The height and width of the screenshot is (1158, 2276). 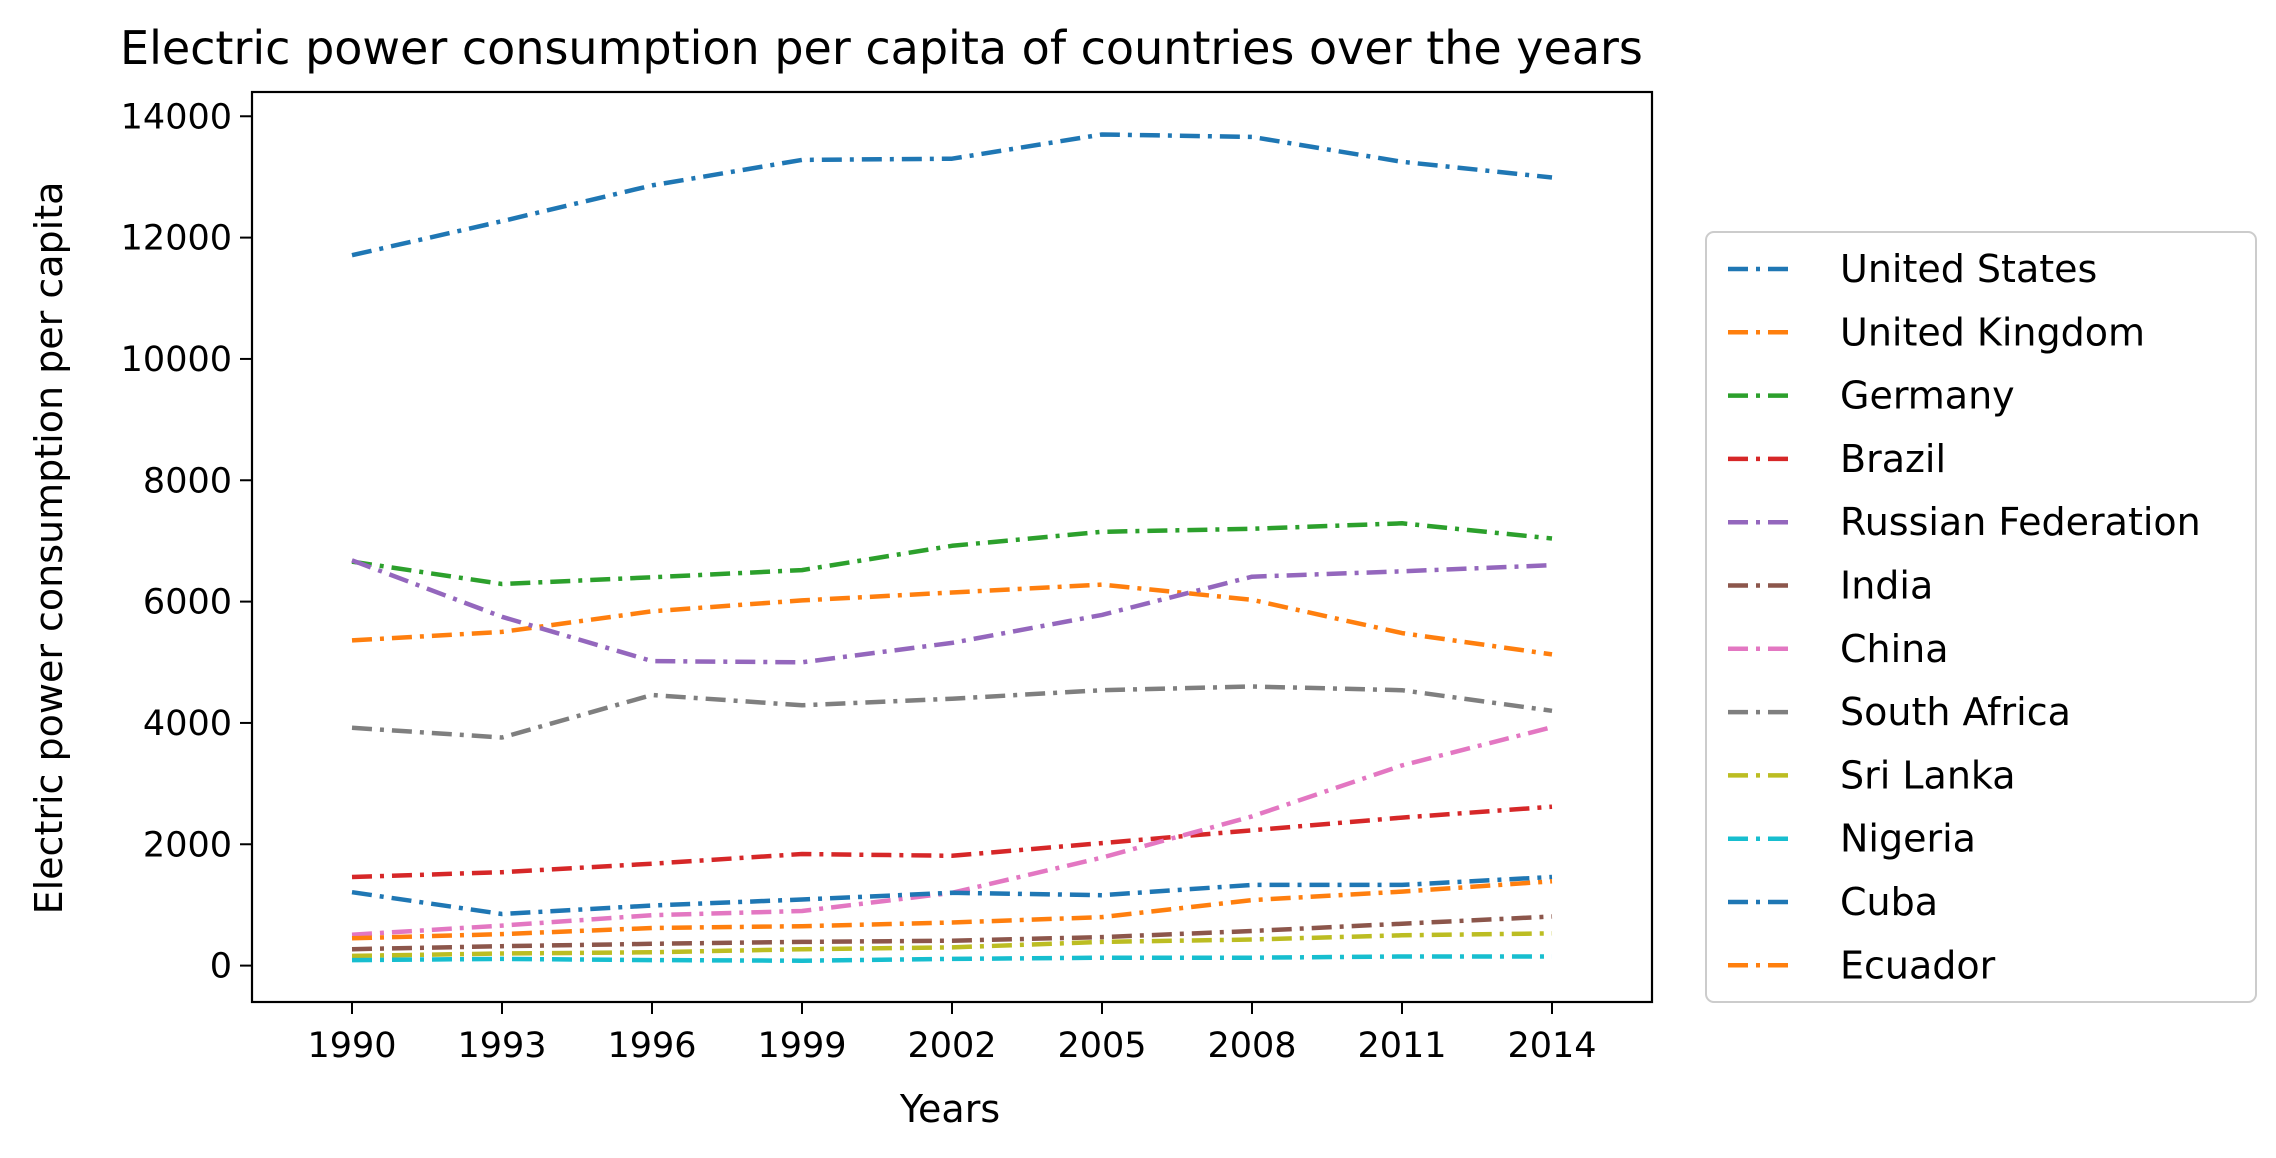 What do you see at coordinates (1886, 586) in the screenshot?
I see `legend-label: India` at bounding box center [1886, 586].